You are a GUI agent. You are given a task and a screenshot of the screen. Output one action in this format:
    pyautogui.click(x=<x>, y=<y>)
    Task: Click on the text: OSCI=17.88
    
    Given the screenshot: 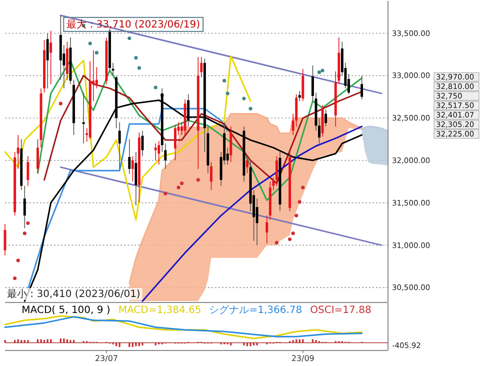 What is the action you would take?
    pyautogui.click(x=341, y=310)
    